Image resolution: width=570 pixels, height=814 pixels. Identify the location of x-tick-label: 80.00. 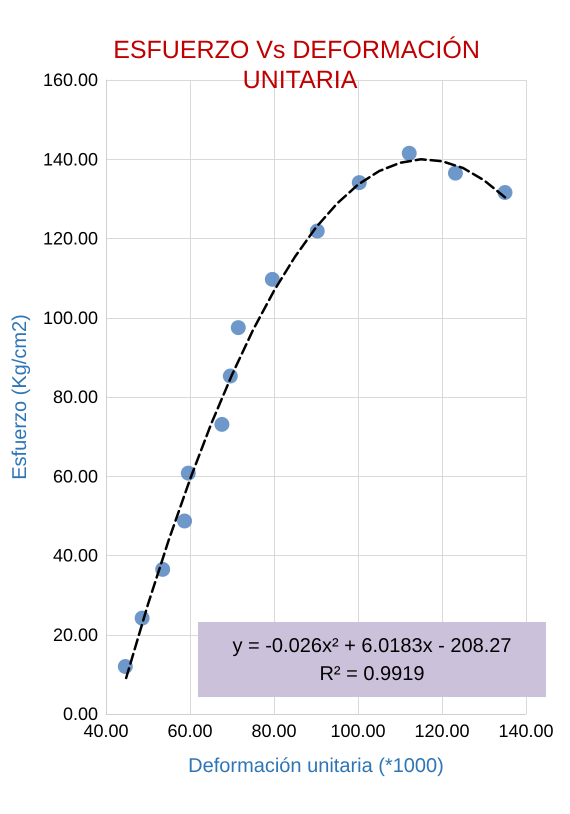
(274, 731).